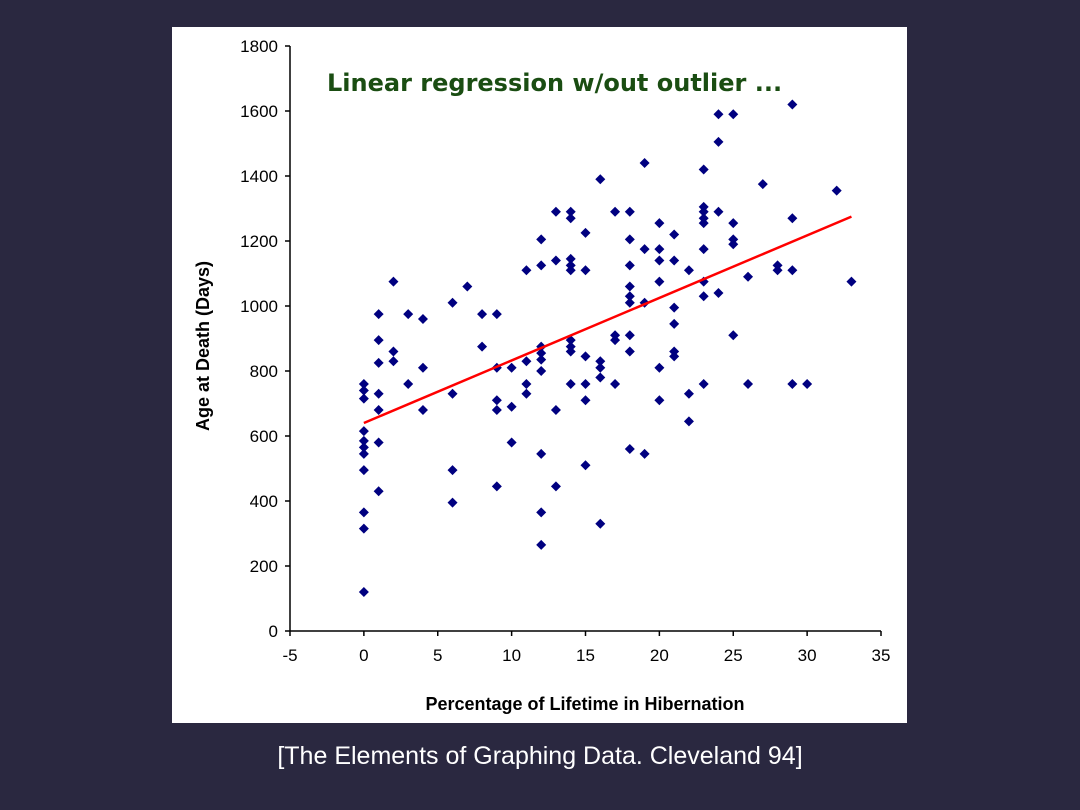 The image size is (1080, 810). Describe the element at coordinates (807, 655) in the screenshot. I see `x-tick-label: 30` at that location.